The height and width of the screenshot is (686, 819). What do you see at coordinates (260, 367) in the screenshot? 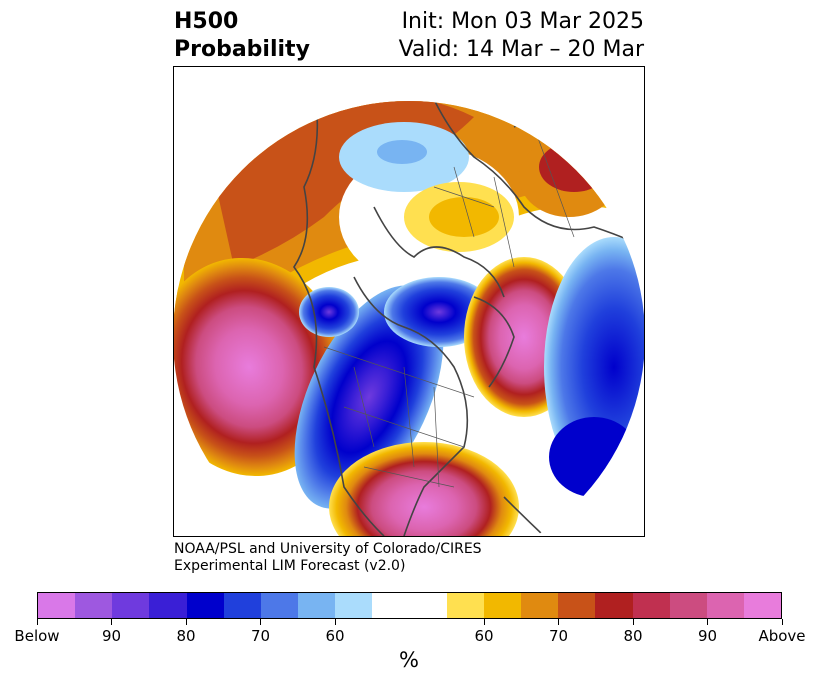
I see `pacific-above` at bounding box center [260, 367].